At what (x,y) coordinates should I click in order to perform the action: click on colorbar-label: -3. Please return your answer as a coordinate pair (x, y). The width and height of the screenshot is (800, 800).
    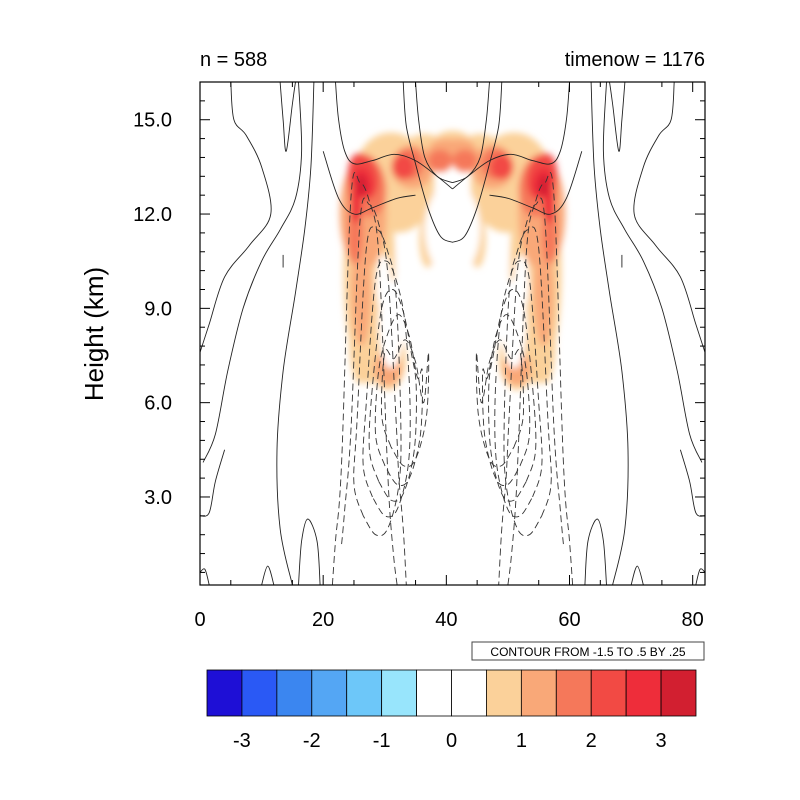
    Looking at the image, I should click on (242, 741).